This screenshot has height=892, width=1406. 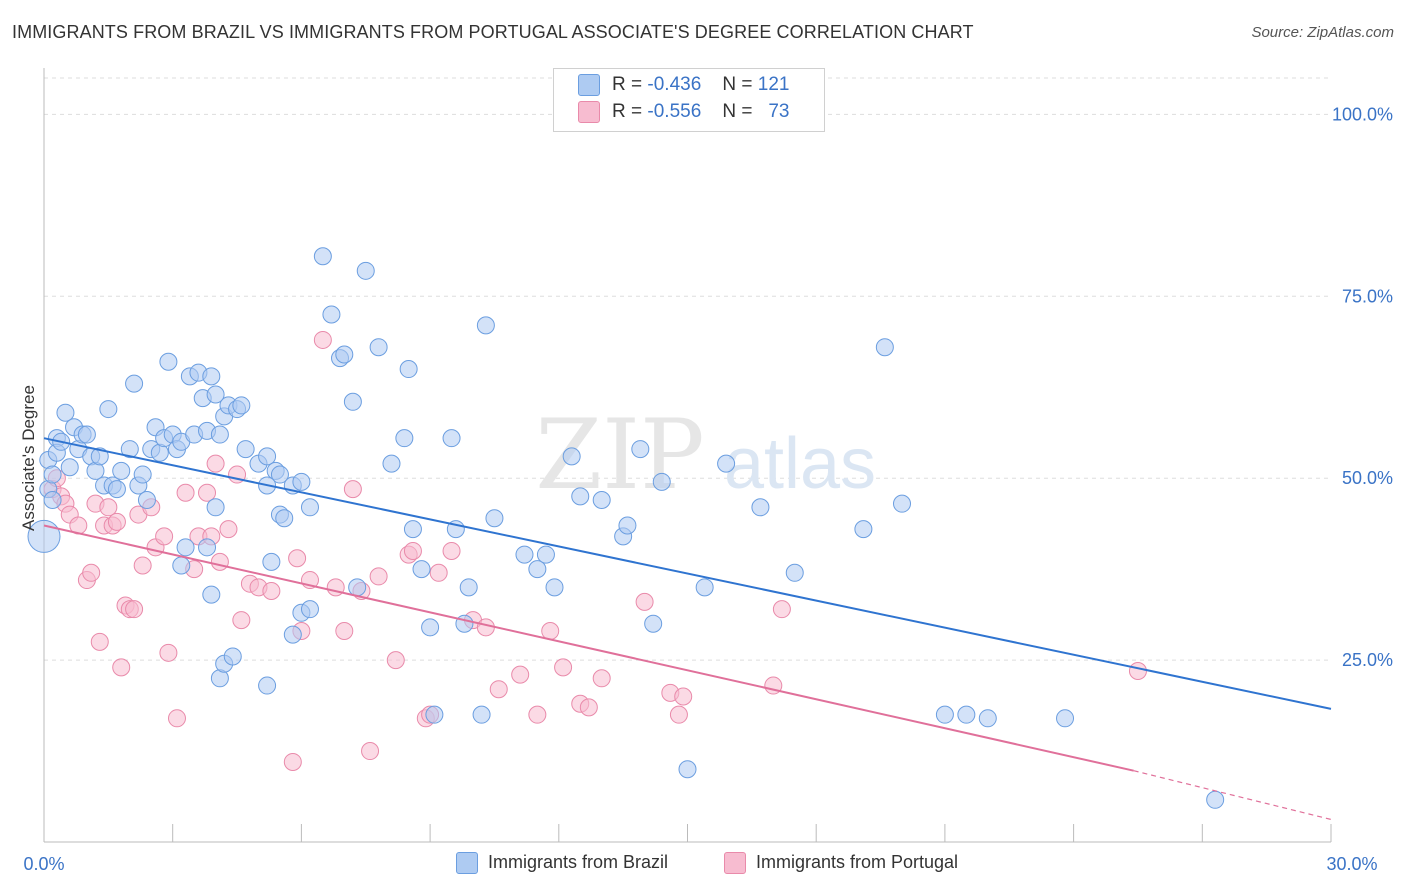 I want to click on n-label: N =, so click(x=737, y=85).